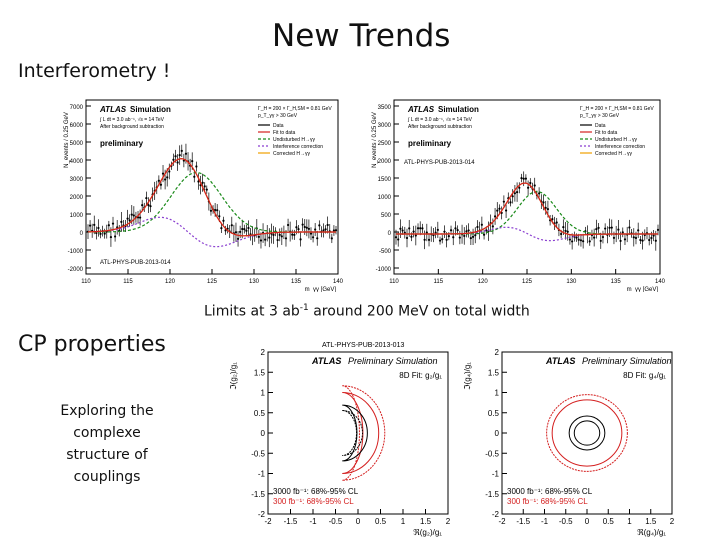  Describe the element at coordinates (651, 521) in the screenshot. I see `x-tick-label: 1.5` at that location.